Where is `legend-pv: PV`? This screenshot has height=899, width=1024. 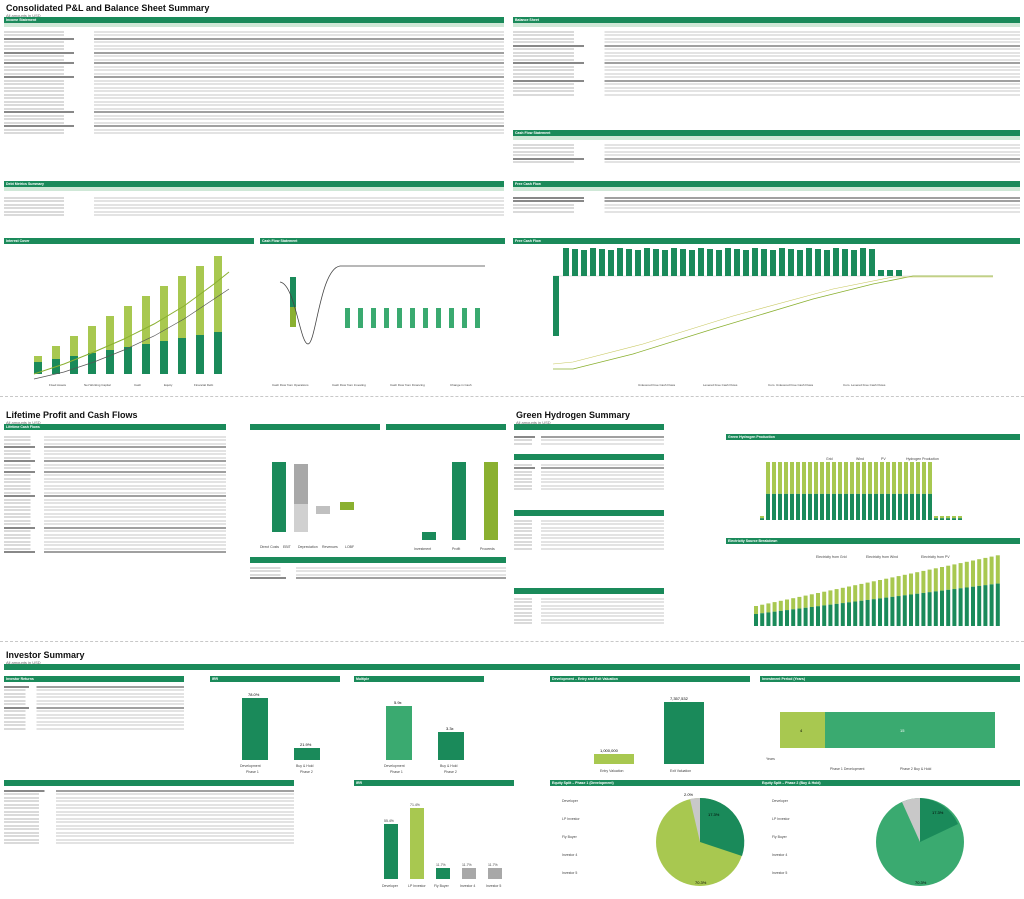
legend-pv: PV is located at coordinates (883, 459).